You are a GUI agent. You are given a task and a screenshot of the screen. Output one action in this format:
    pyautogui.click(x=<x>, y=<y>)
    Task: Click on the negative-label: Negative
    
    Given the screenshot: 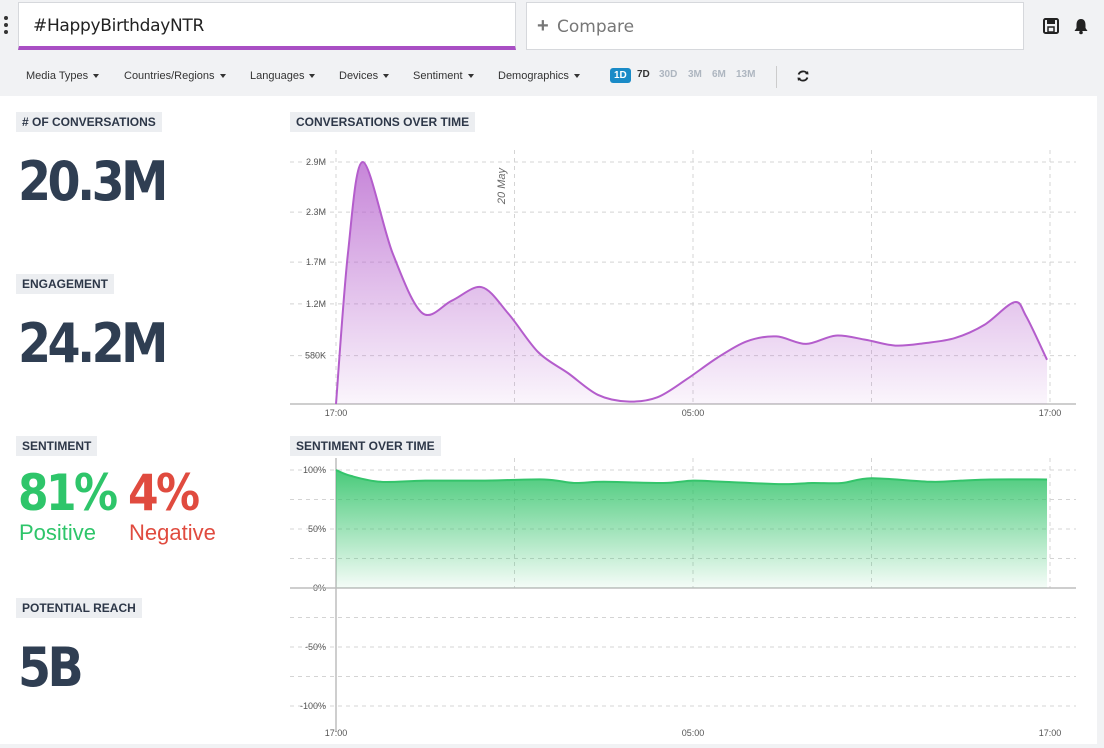 What is the action you would take?
    pyautogui.click(x=172, y=532)
    